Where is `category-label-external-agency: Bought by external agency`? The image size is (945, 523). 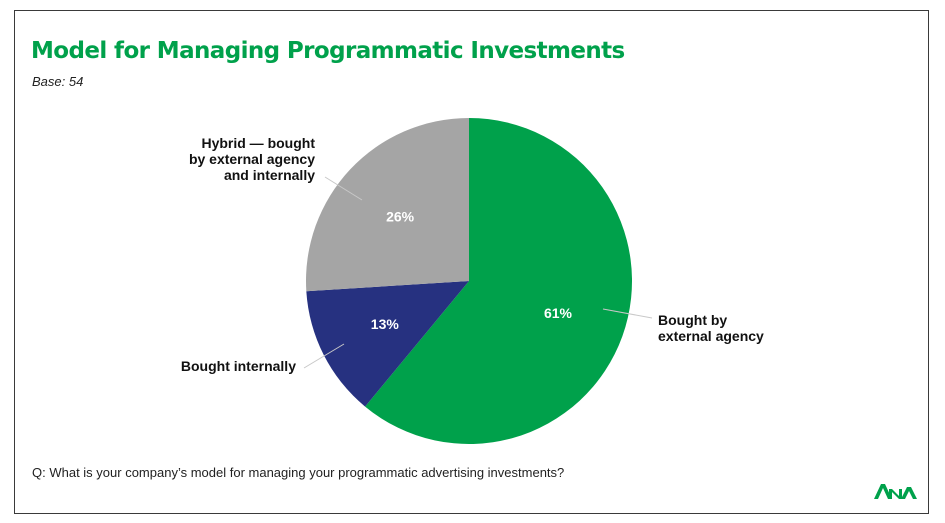
category-label-external-agency: Bought by external agency is located at coordinates (711, 328).